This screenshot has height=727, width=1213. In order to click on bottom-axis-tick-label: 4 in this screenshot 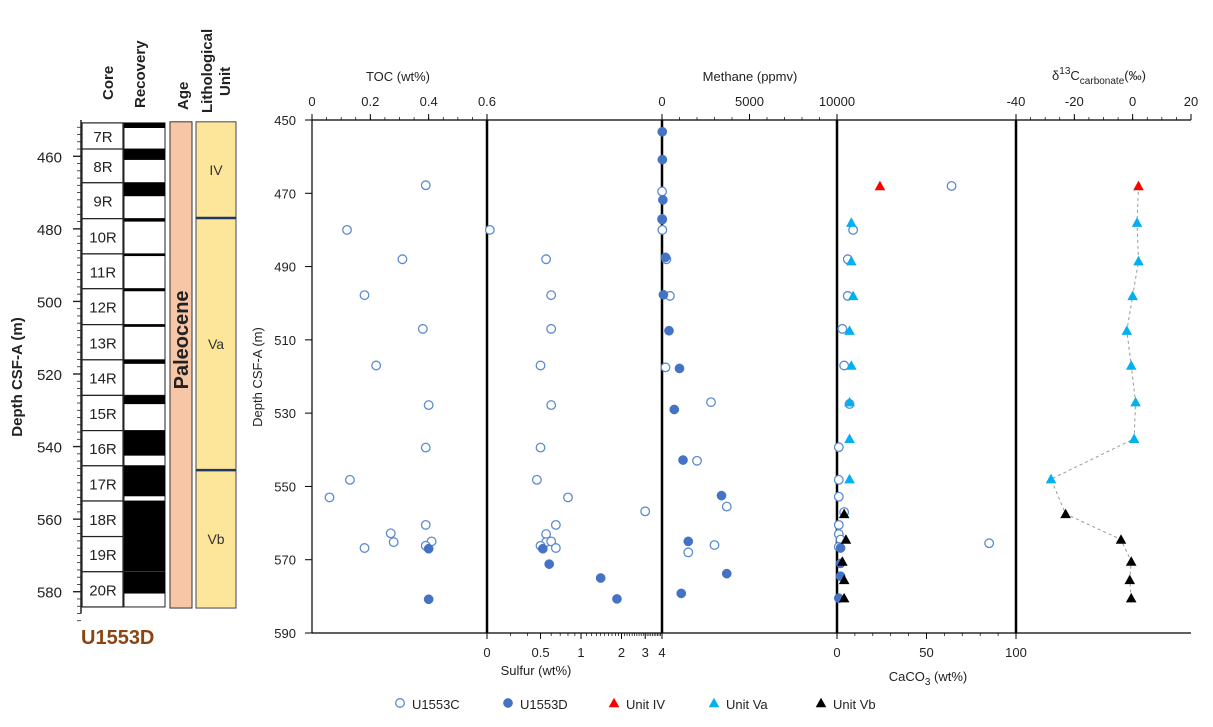, I will do `click(661, 652)`.